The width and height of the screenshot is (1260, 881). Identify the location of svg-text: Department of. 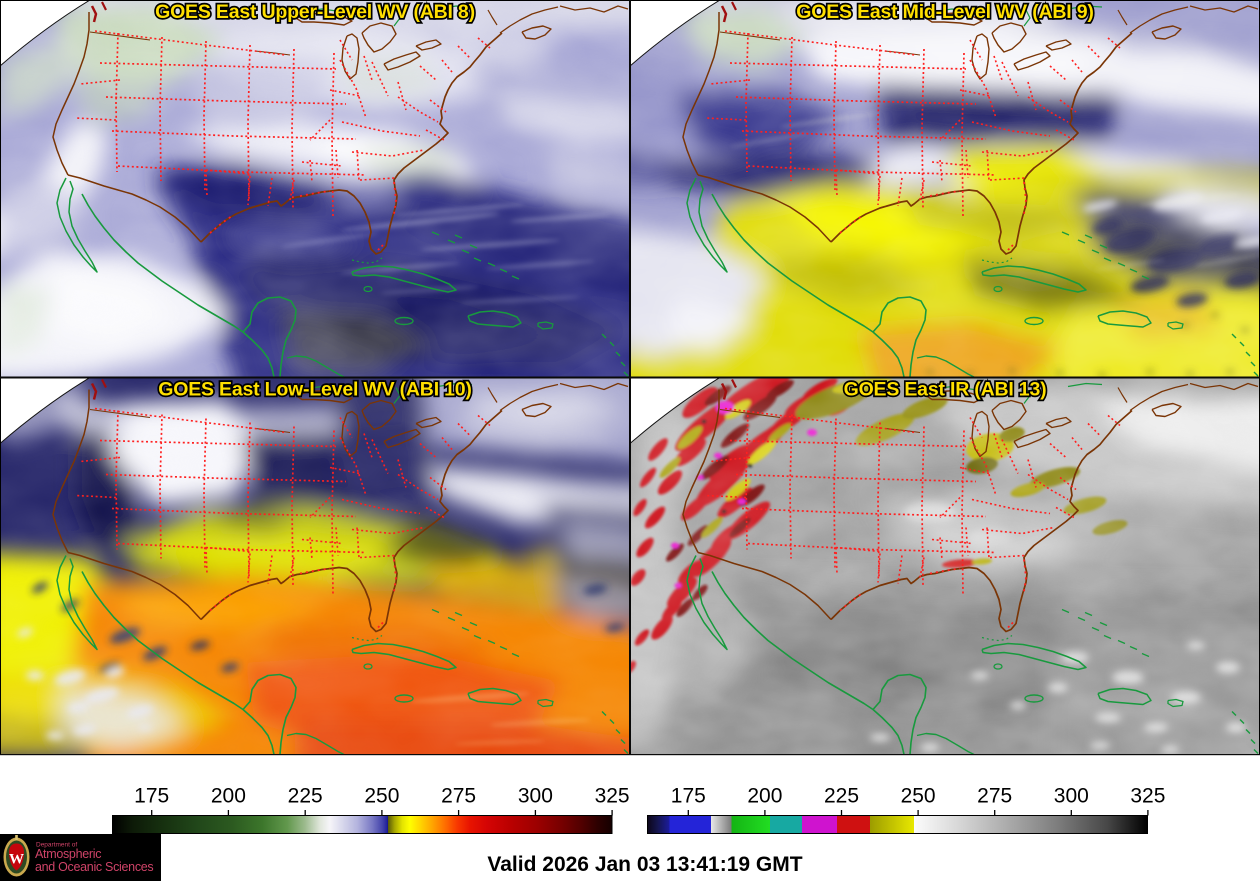
(56, 845).